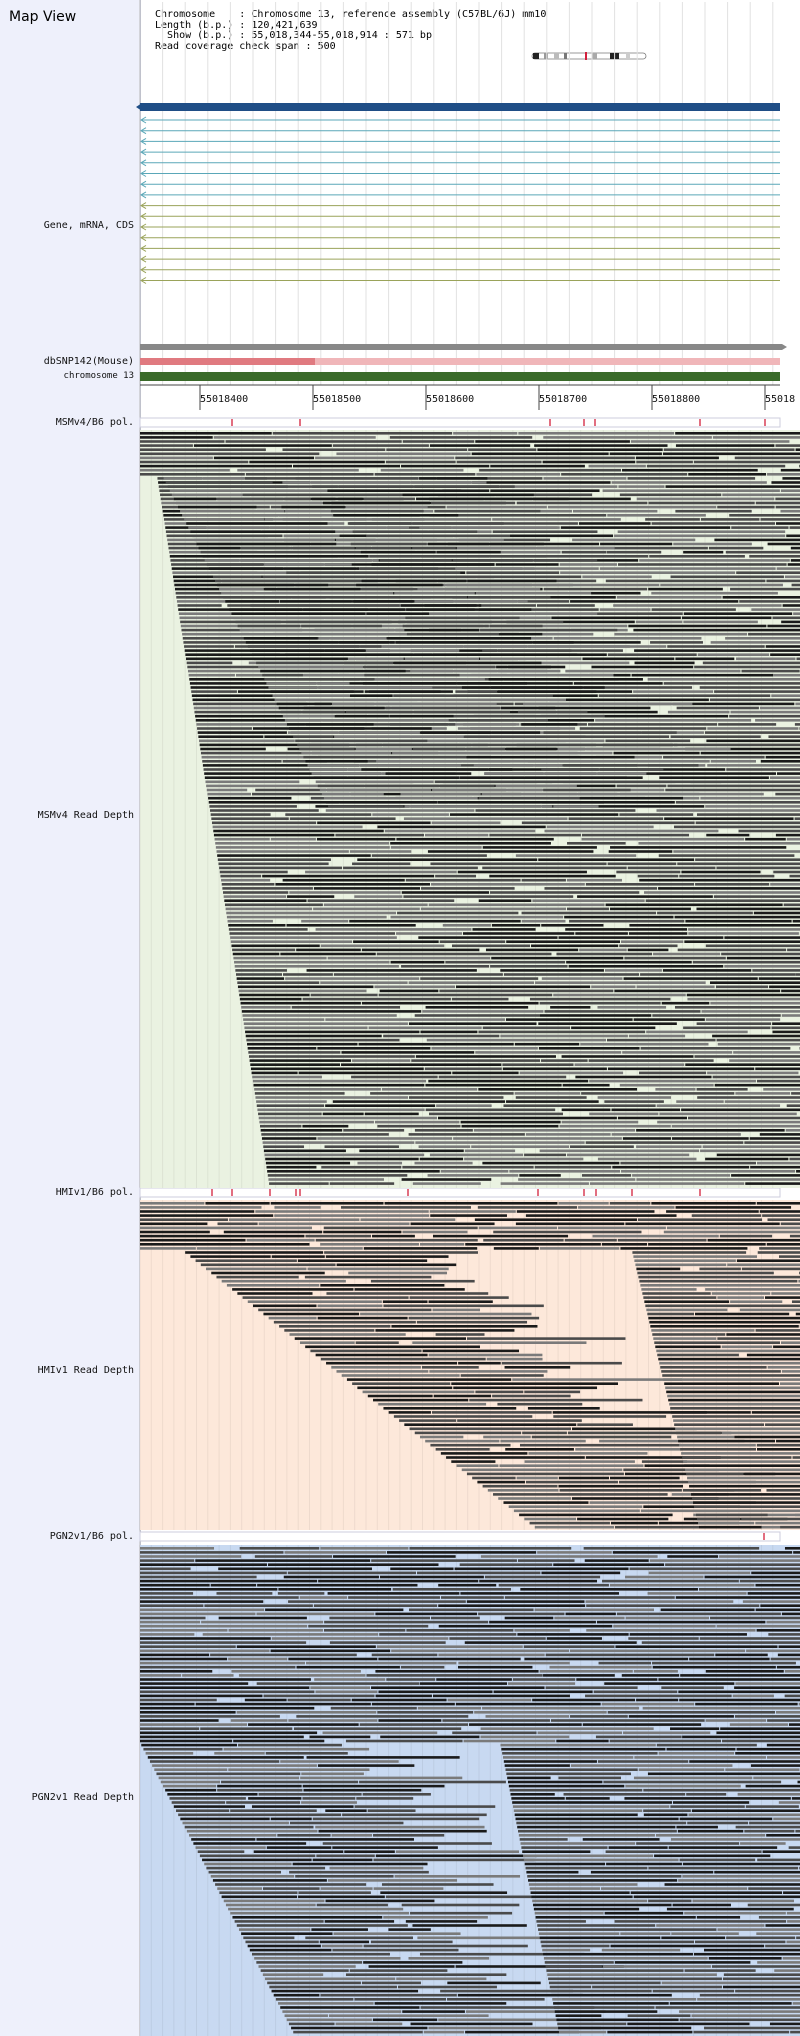  Describe the element at coordinates (227, 46) in the screenshot. I see `coverage-label: Read coverage check span` at that location.